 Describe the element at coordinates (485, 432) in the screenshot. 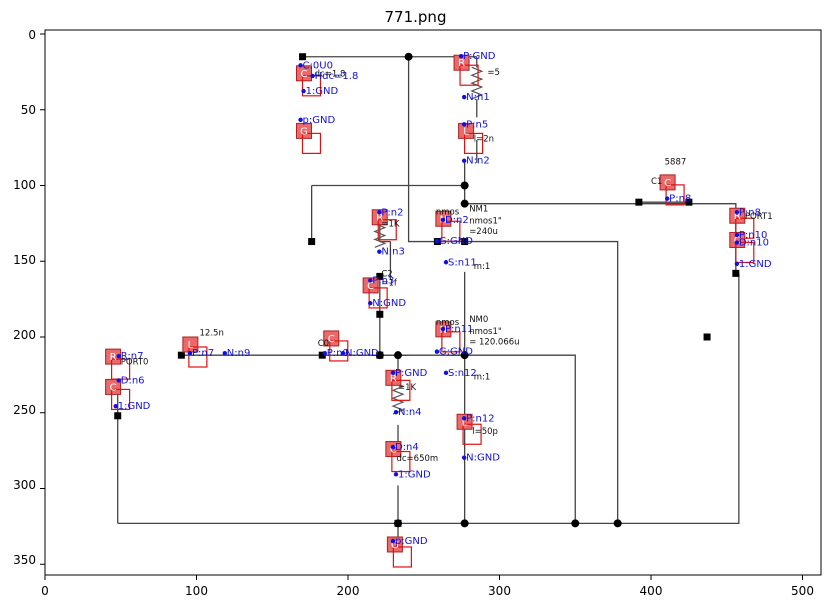

I see `component-value-label: l=50p` at that location.